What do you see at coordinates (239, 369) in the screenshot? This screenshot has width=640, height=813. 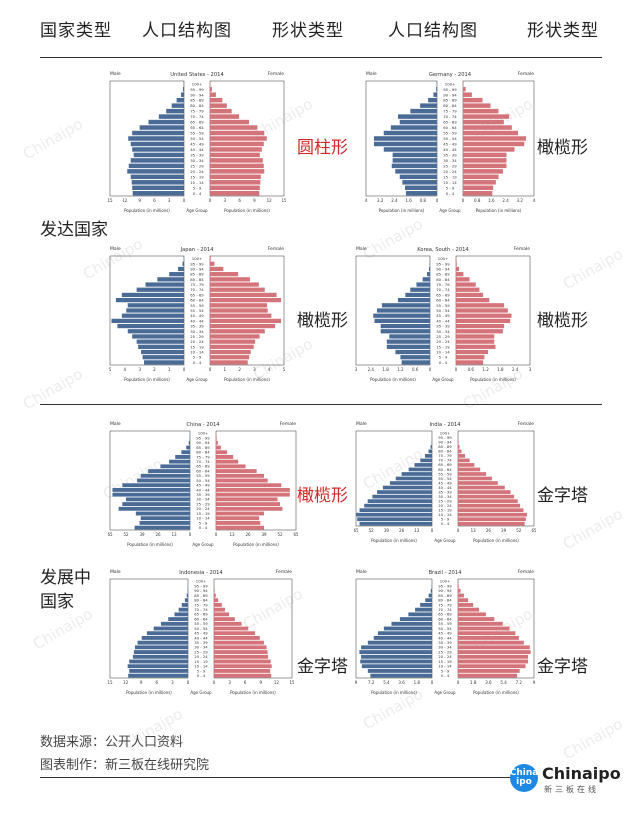 I see `x-tick-label: 2` at bounding box center [239, 369].